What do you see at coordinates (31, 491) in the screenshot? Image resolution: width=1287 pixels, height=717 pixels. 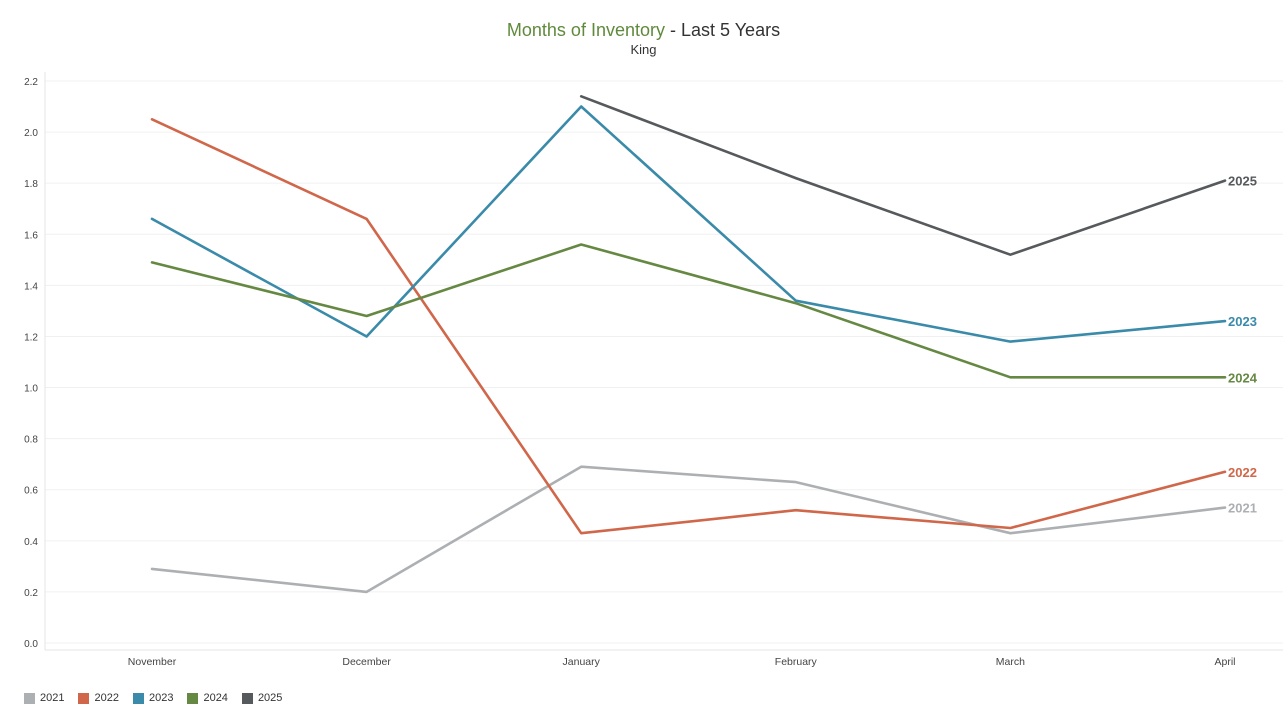 I see `y-tick-label: 0.6` at bounding box center [31, 491].